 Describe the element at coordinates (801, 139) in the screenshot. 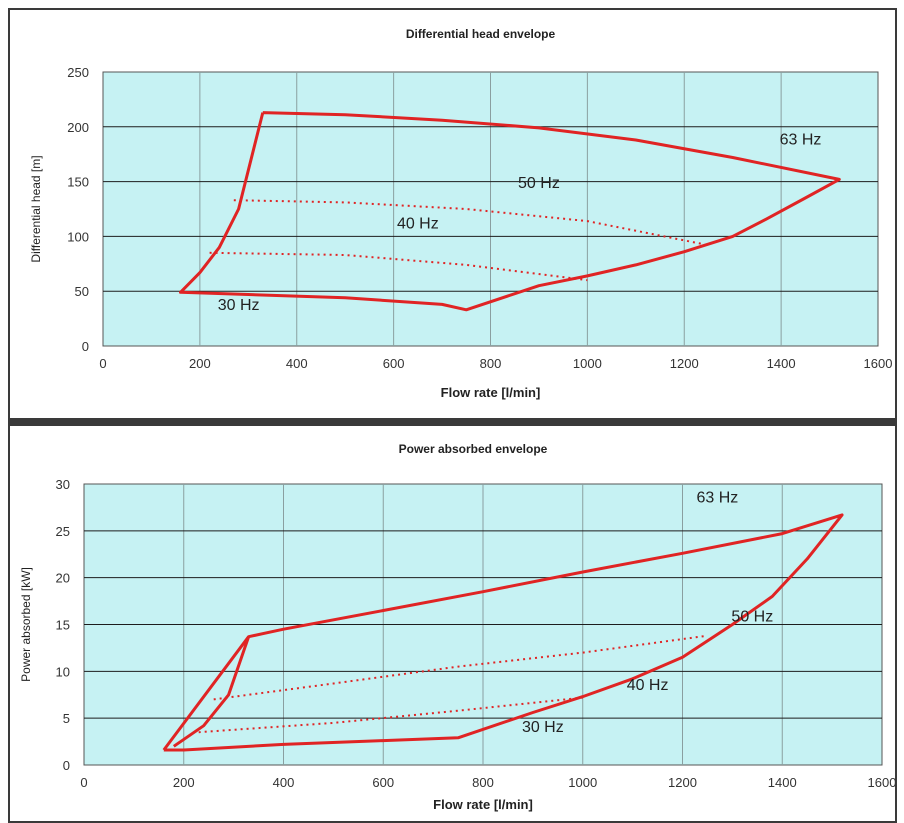

I see `head-frequency-label: 63 Hz` at that location.